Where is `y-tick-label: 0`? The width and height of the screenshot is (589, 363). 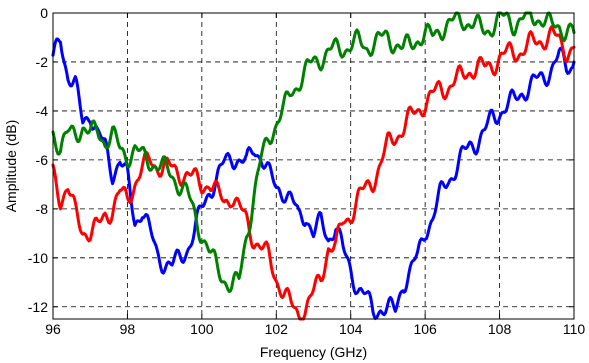
y-tick-label: 0 is located at coordinates (44, 13).